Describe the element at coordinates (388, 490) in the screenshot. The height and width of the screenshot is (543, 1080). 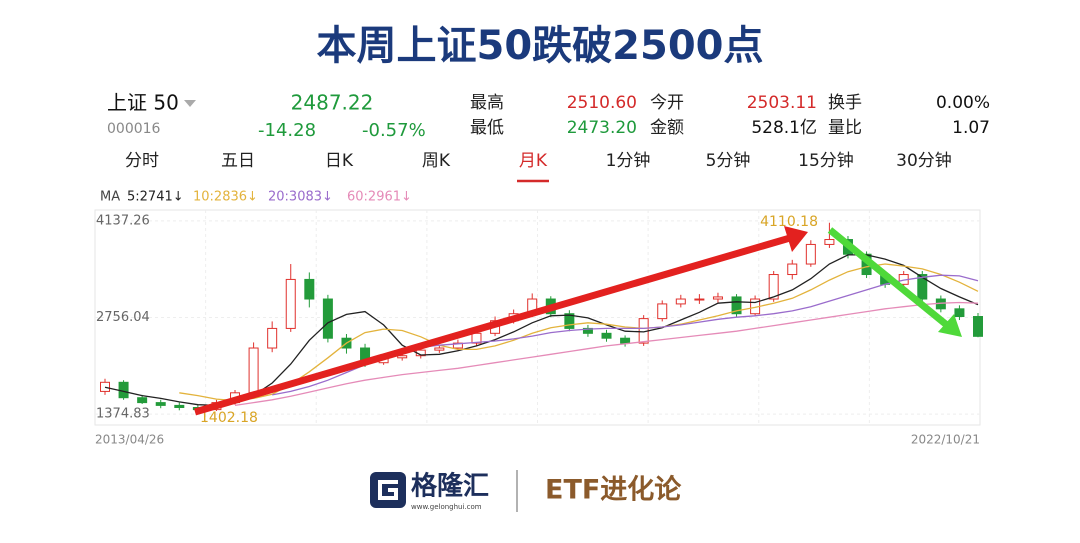
I see `brand-logo-mark` at that location.